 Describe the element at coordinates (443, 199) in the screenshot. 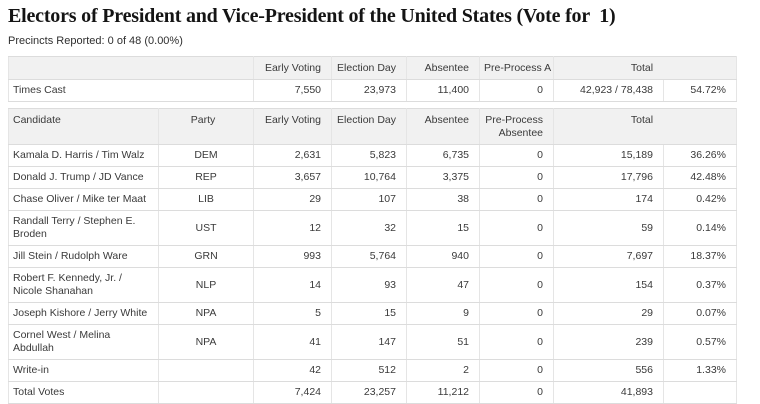

I see `absentee-cell: 38` at that location.